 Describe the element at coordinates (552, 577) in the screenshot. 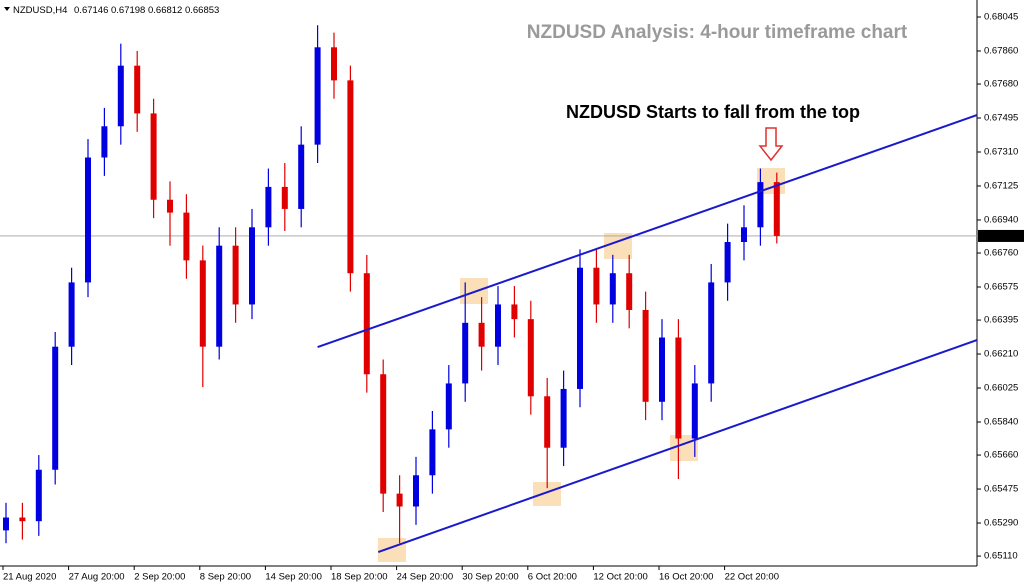

I see `x-tick-label: 6 Oct 20:00` at that location.